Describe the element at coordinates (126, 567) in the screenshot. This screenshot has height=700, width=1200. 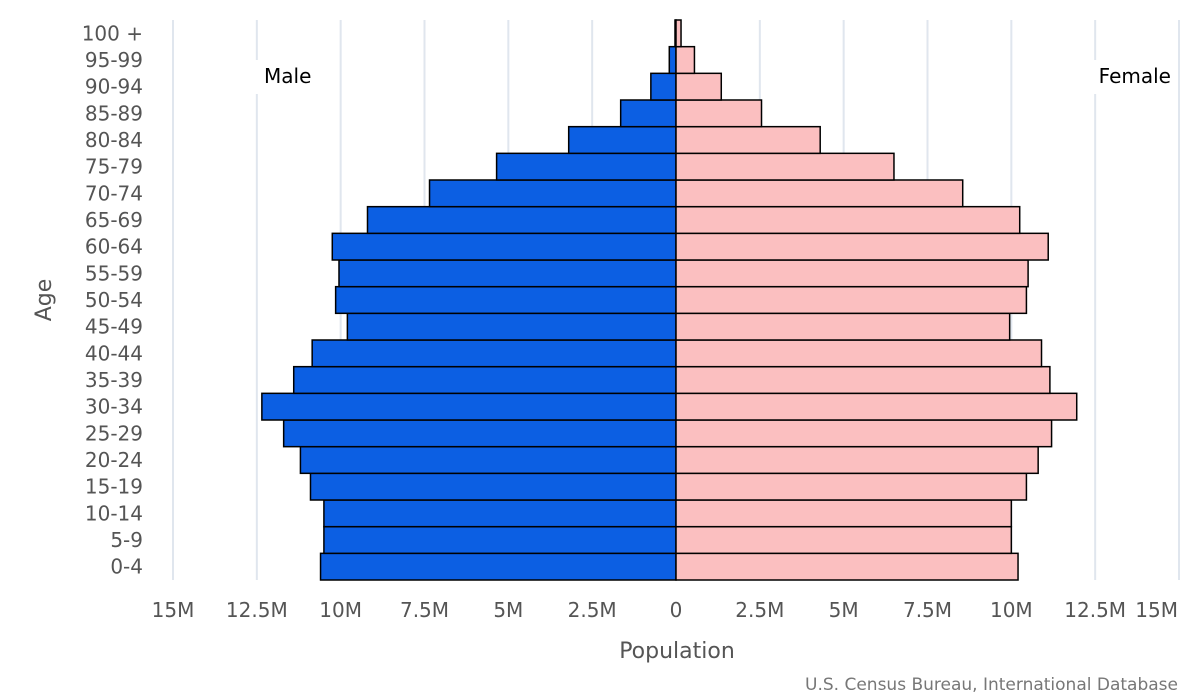
I see `y-tick-label: 0-4` at that location.